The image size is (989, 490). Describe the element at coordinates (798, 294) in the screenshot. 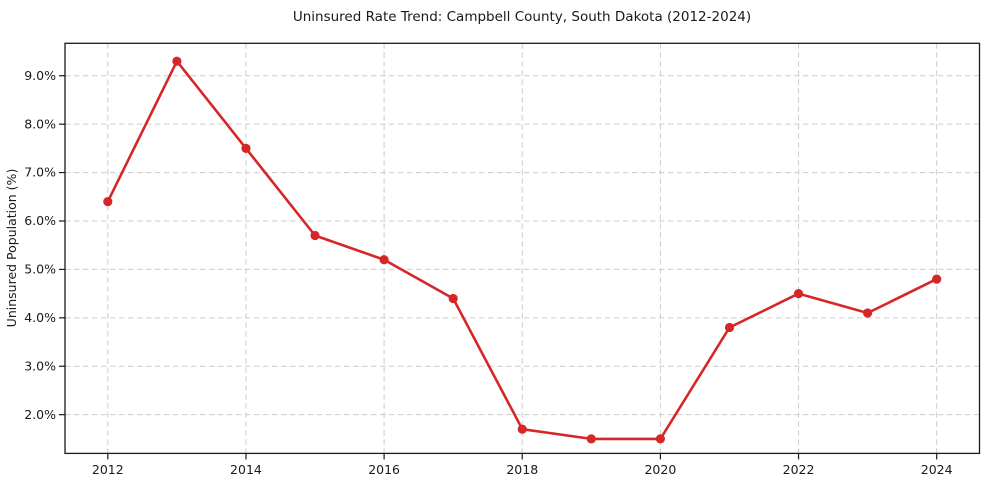

I see `data-point-2022` at that location.